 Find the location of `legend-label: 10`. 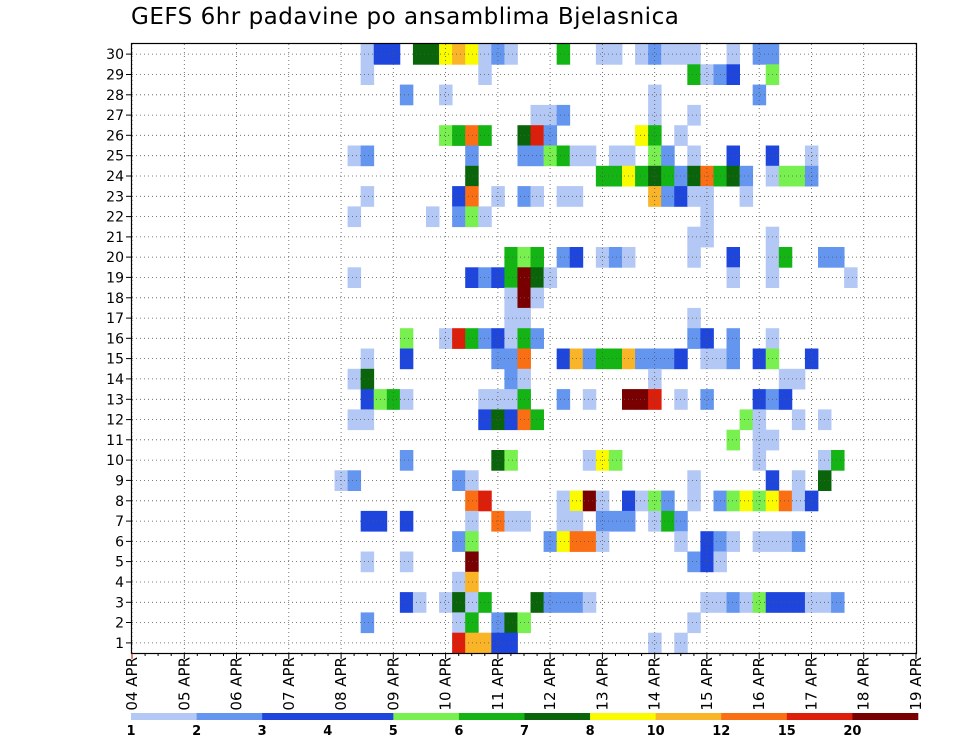

legend-label: 10 is located at coordinates (656, 731).